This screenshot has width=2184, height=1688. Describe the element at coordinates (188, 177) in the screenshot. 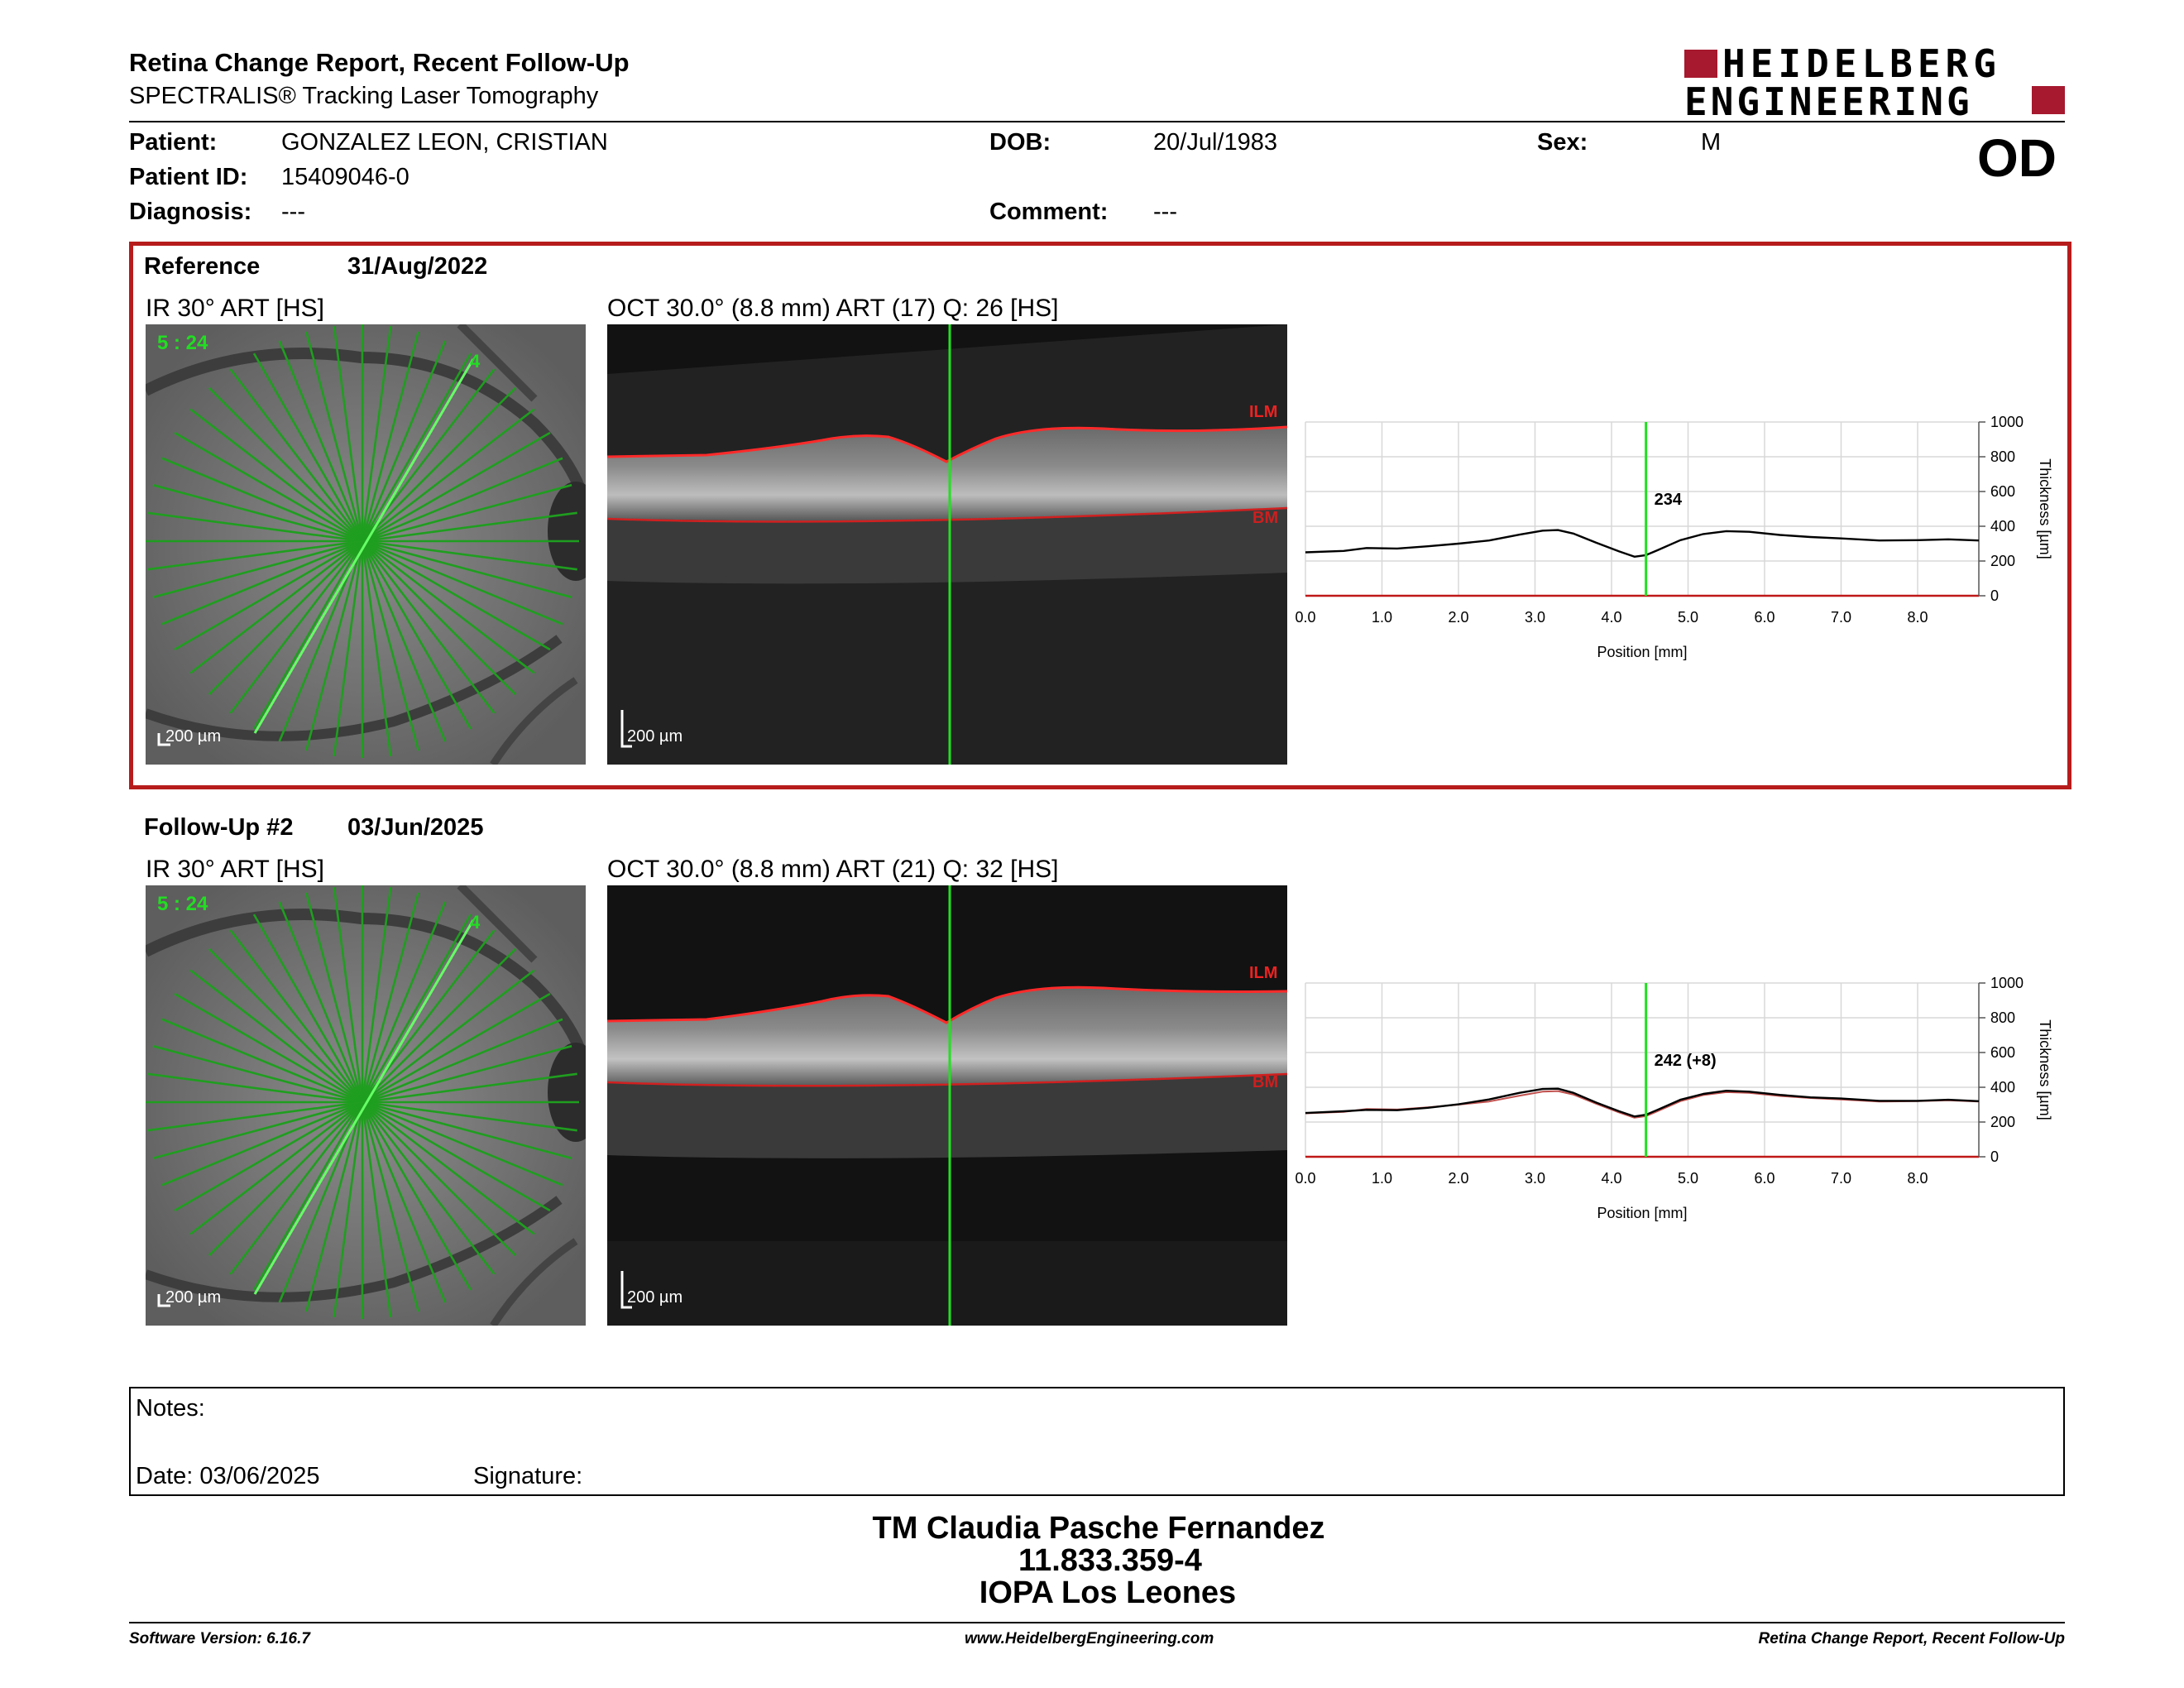

I see `patient-id-label: Patient ID:` at that location.